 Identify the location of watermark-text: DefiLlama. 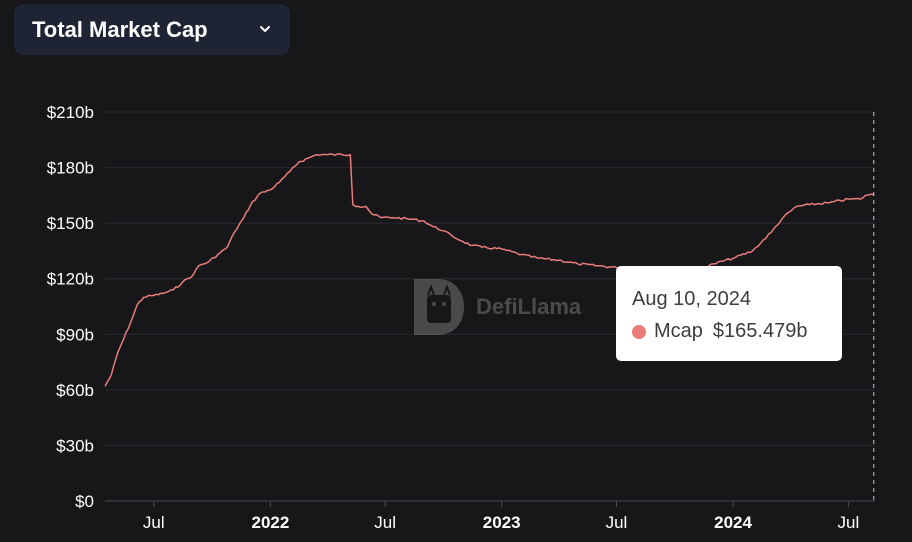
(529, 306).